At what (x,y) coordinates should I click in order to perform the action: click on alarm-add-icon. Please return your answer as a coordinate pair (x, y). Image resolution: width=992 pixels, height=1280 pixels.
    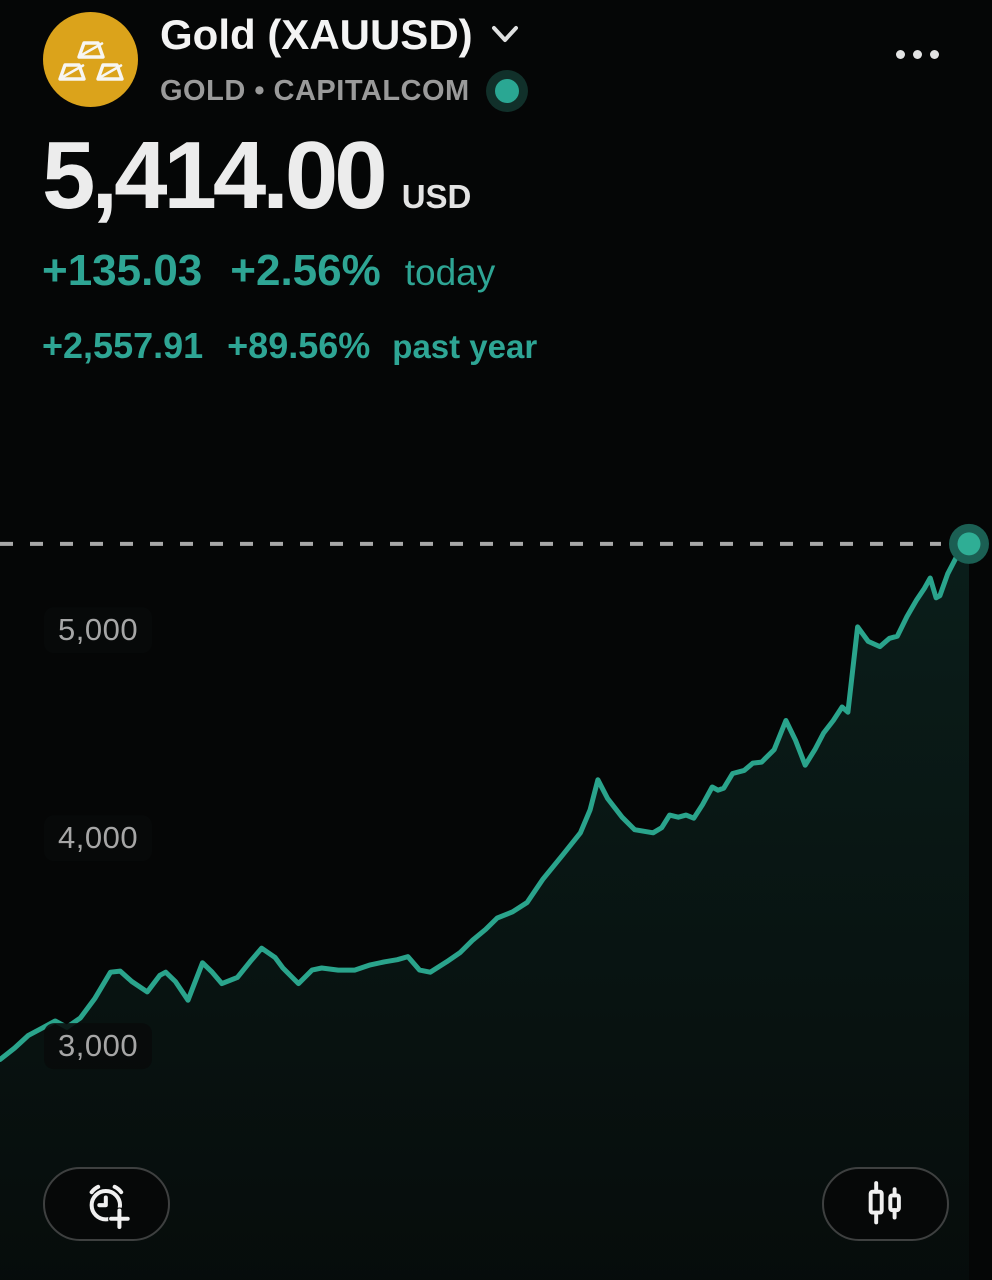
    Looking at the image, I should click on (110, 1207).